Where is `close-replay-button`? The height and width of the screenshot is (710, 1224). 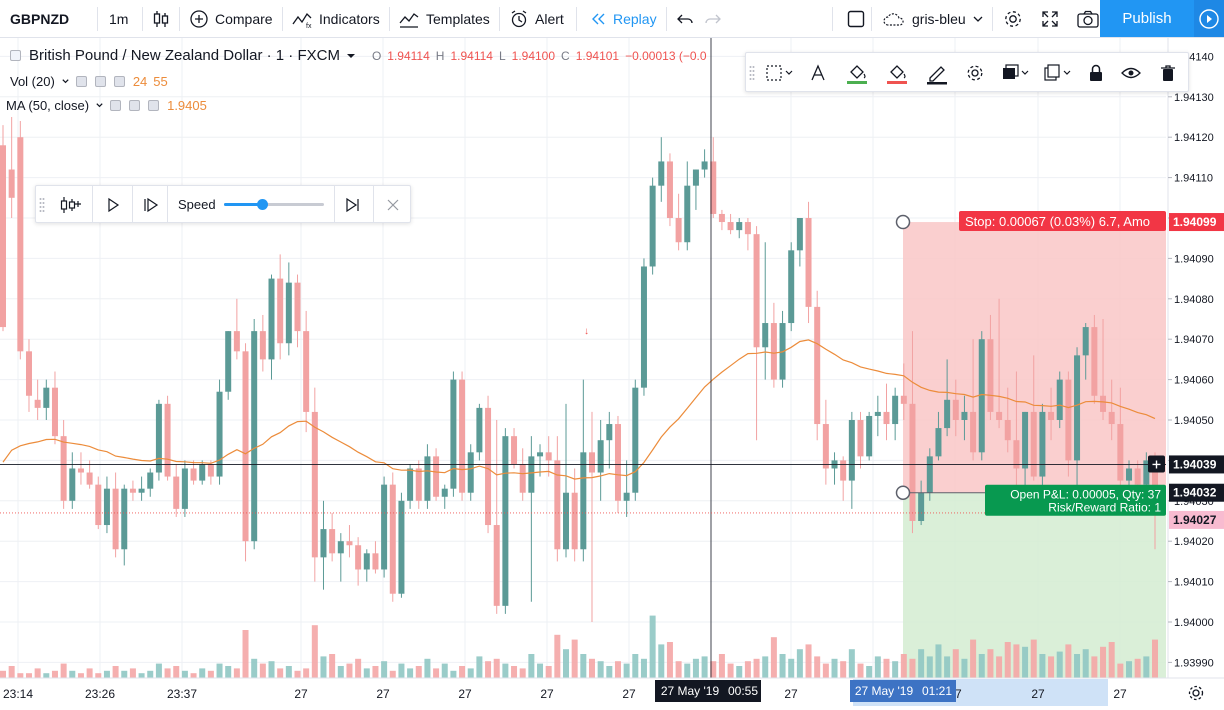 close-replay-button is located at coordinates (393, 205).